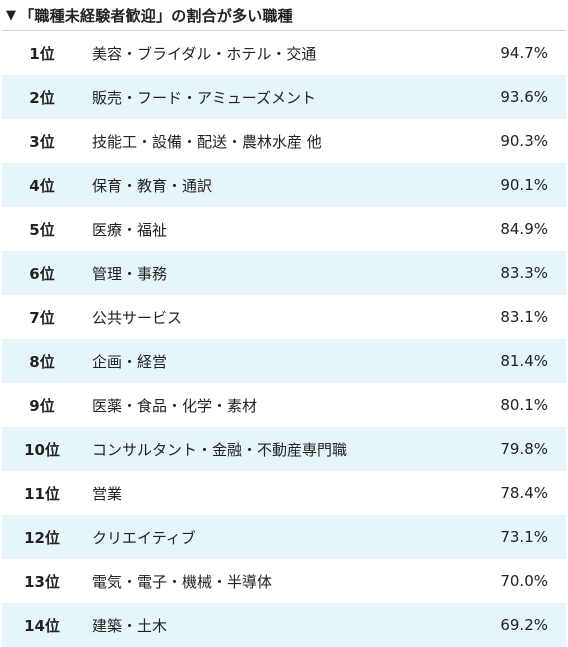  I want to click on job-category-cell: 技能工・設備・配送・農林水産 他, so click(207, 141).